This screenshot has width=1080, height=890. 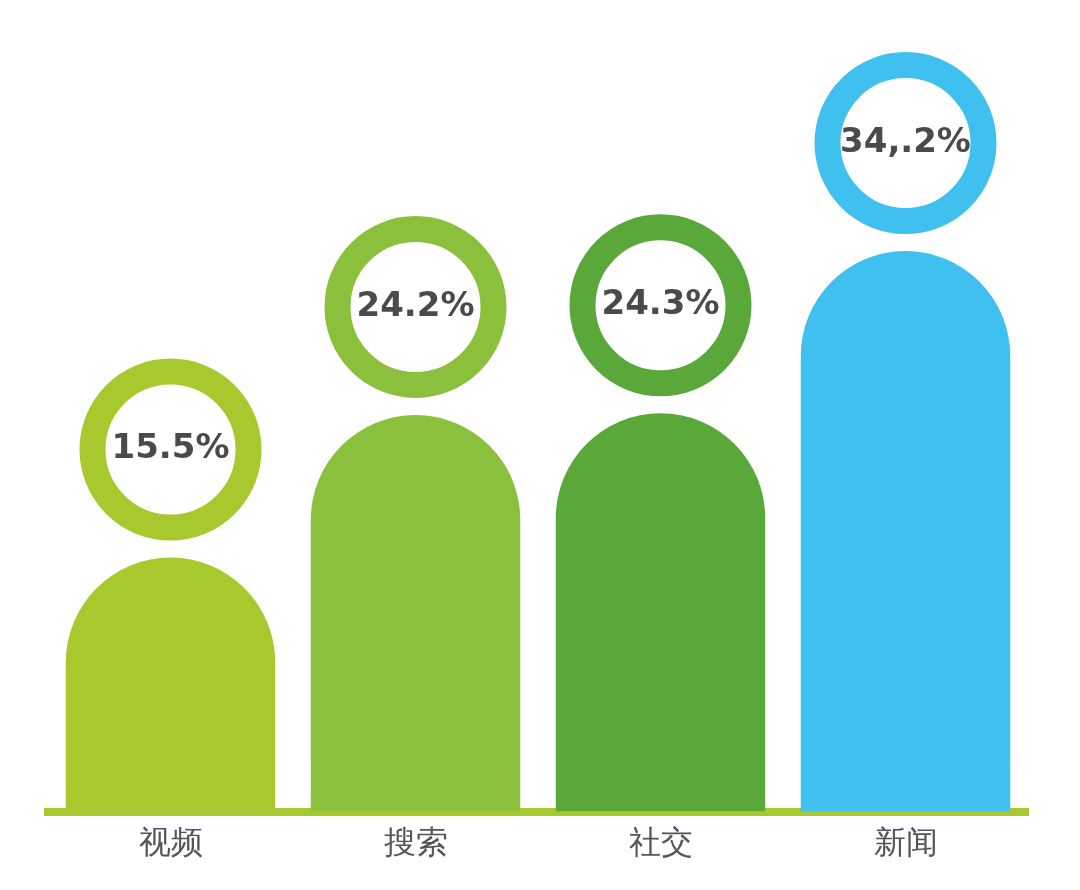 I want to click on data-label: 15.5%, so click(x=170, y=446).